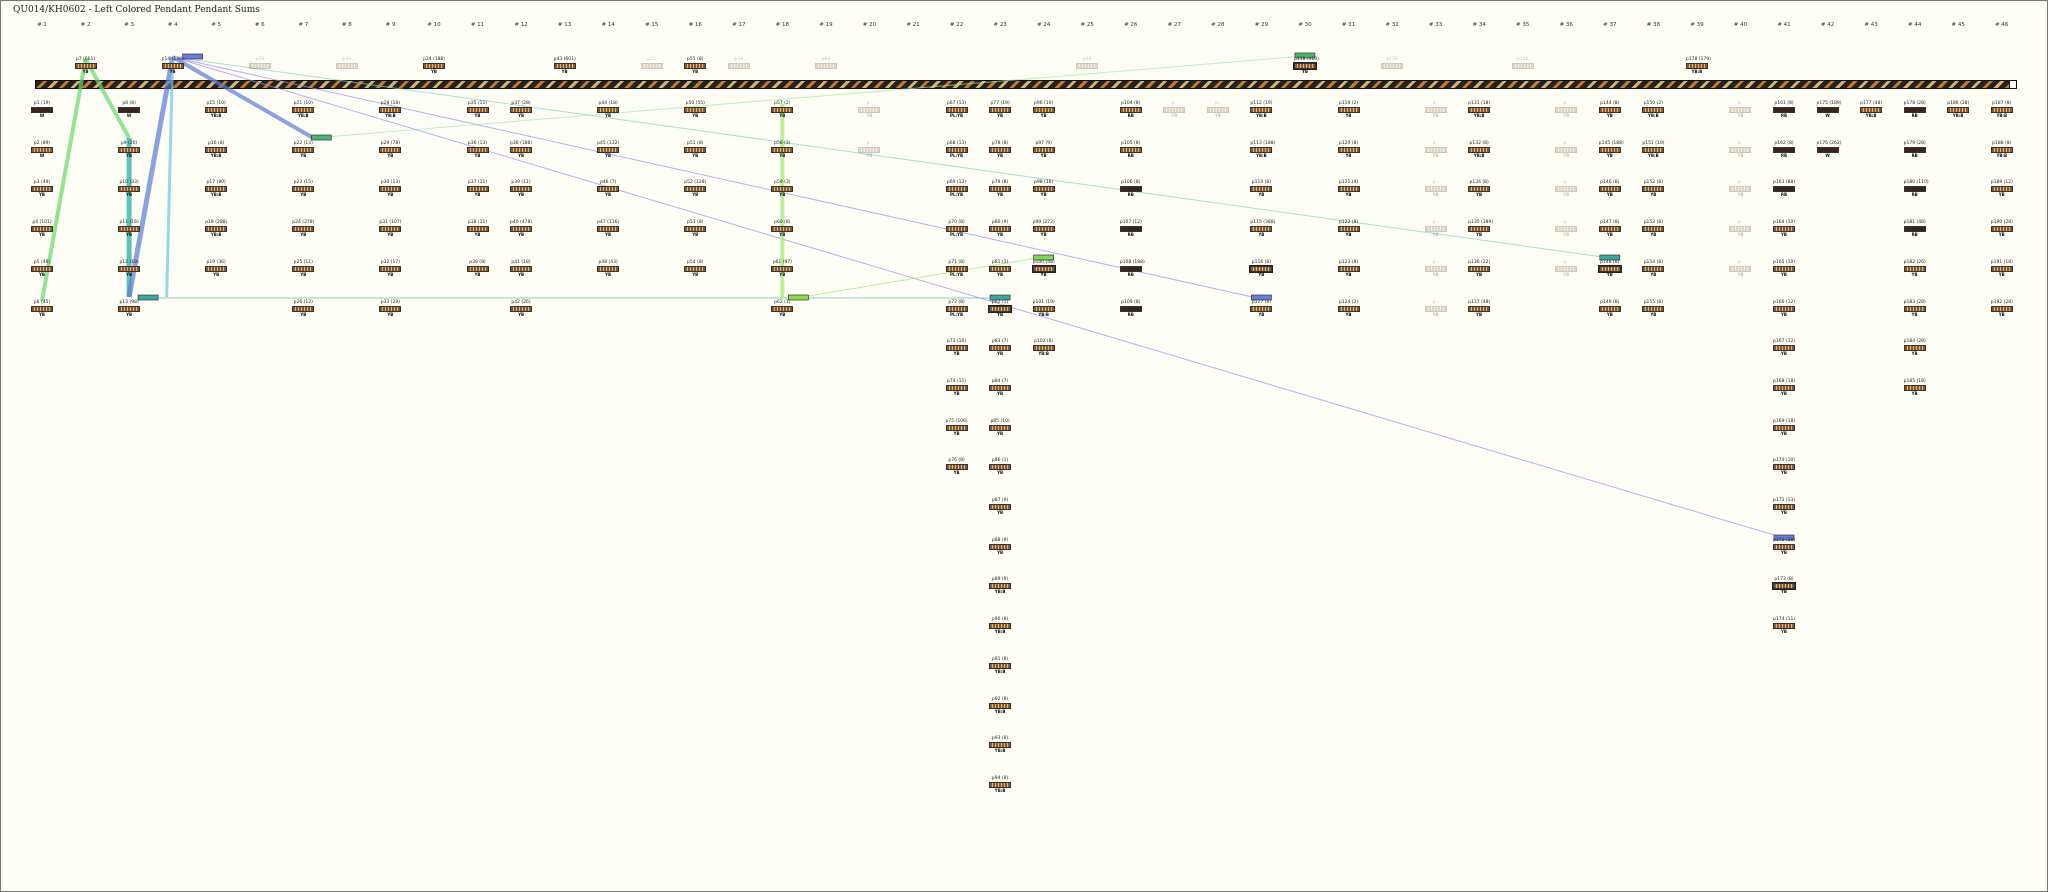 This screenshot has width=2048, height=892. I want to click on pendant: p189 (12) YB, so click(2001, 188).